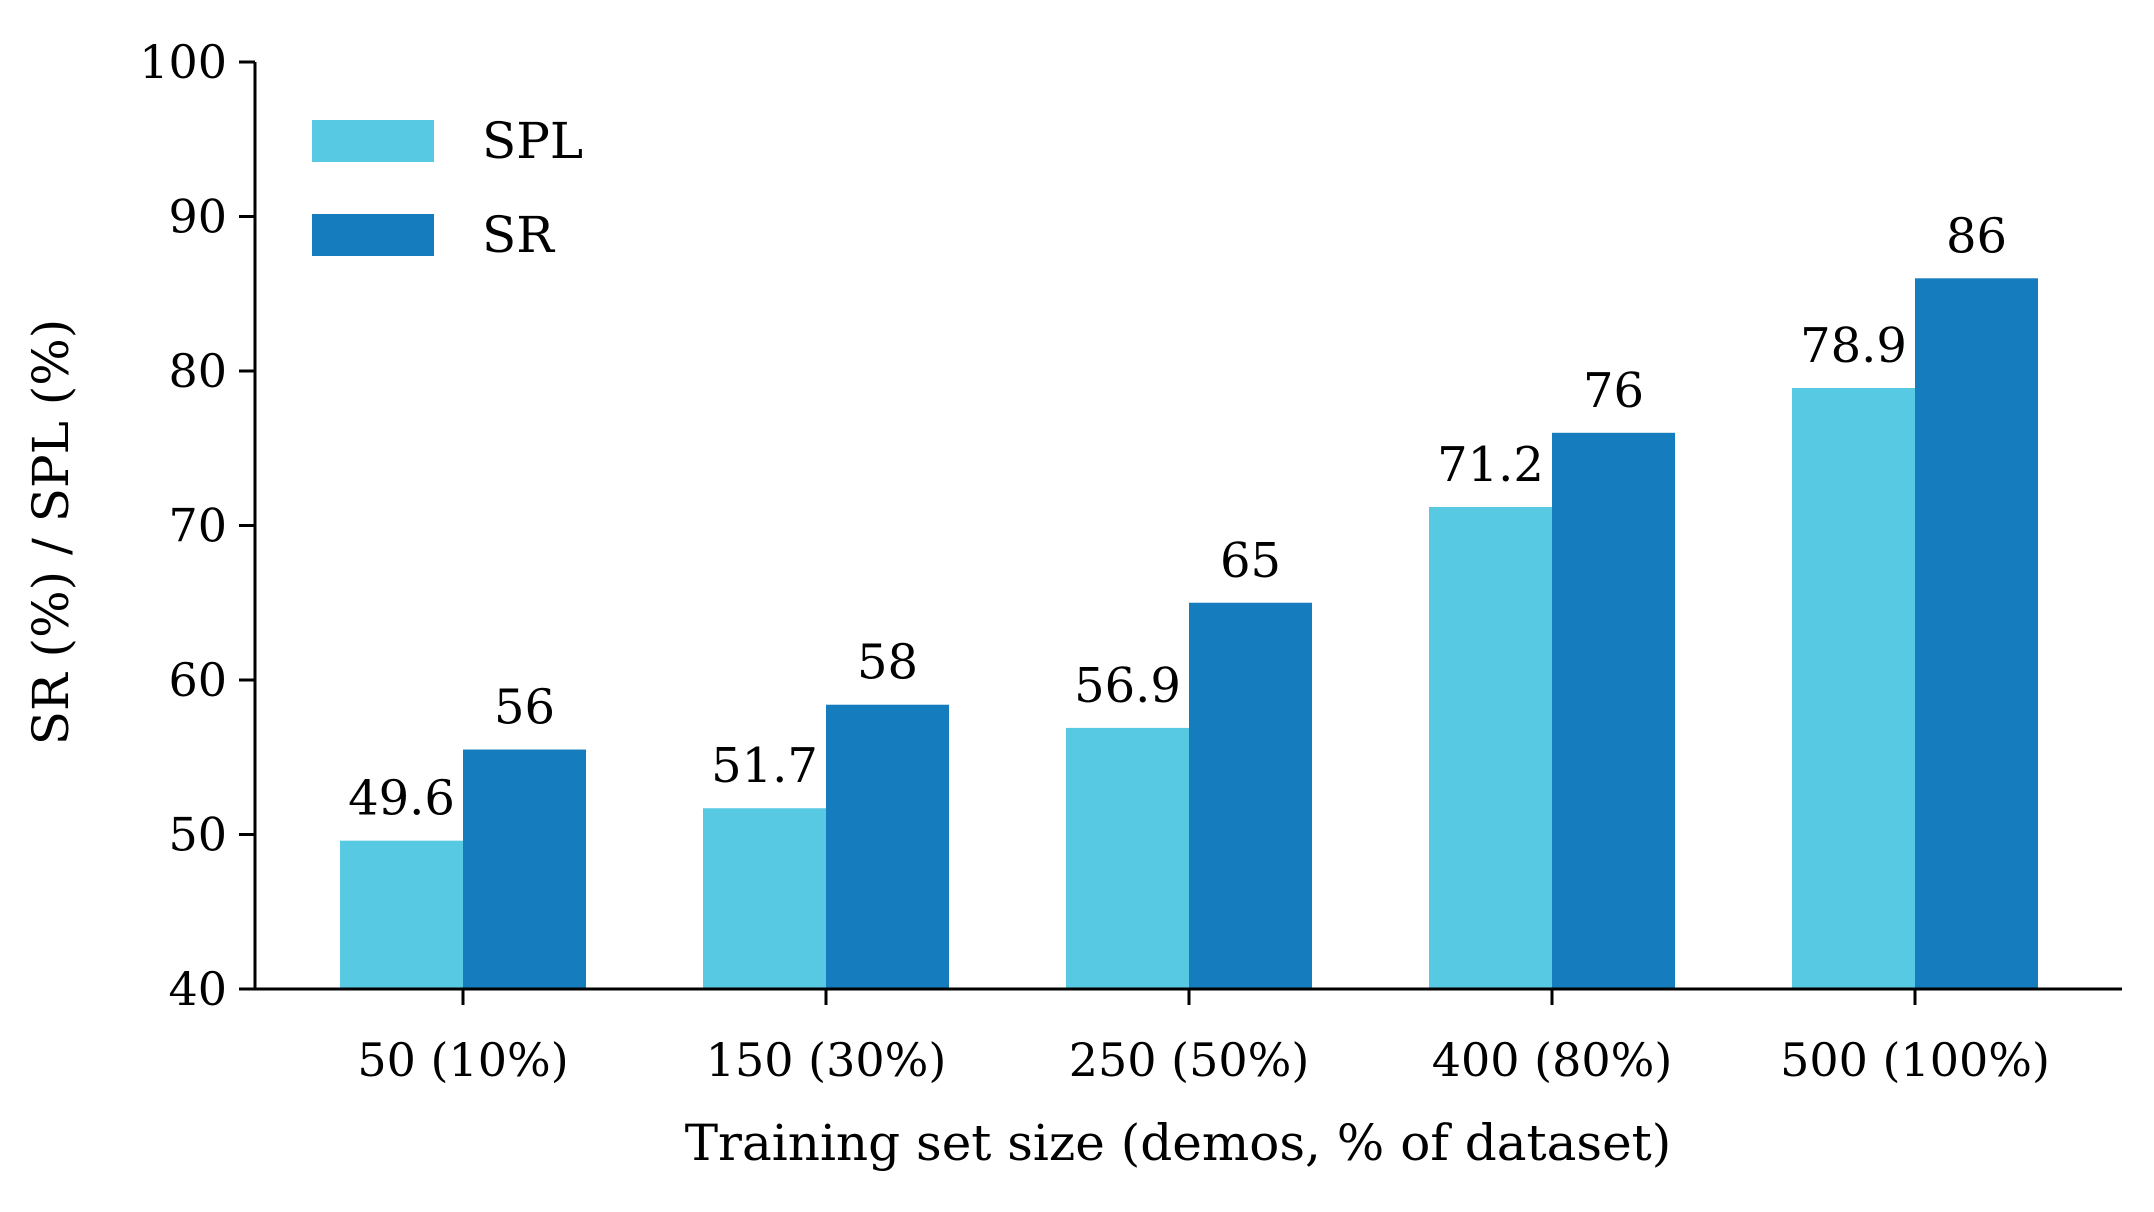 The image size is (2154, 1212). Describe the element at coordinates (1976, 236) in the screenshot. I see `data-label-sr: 86` at that location.